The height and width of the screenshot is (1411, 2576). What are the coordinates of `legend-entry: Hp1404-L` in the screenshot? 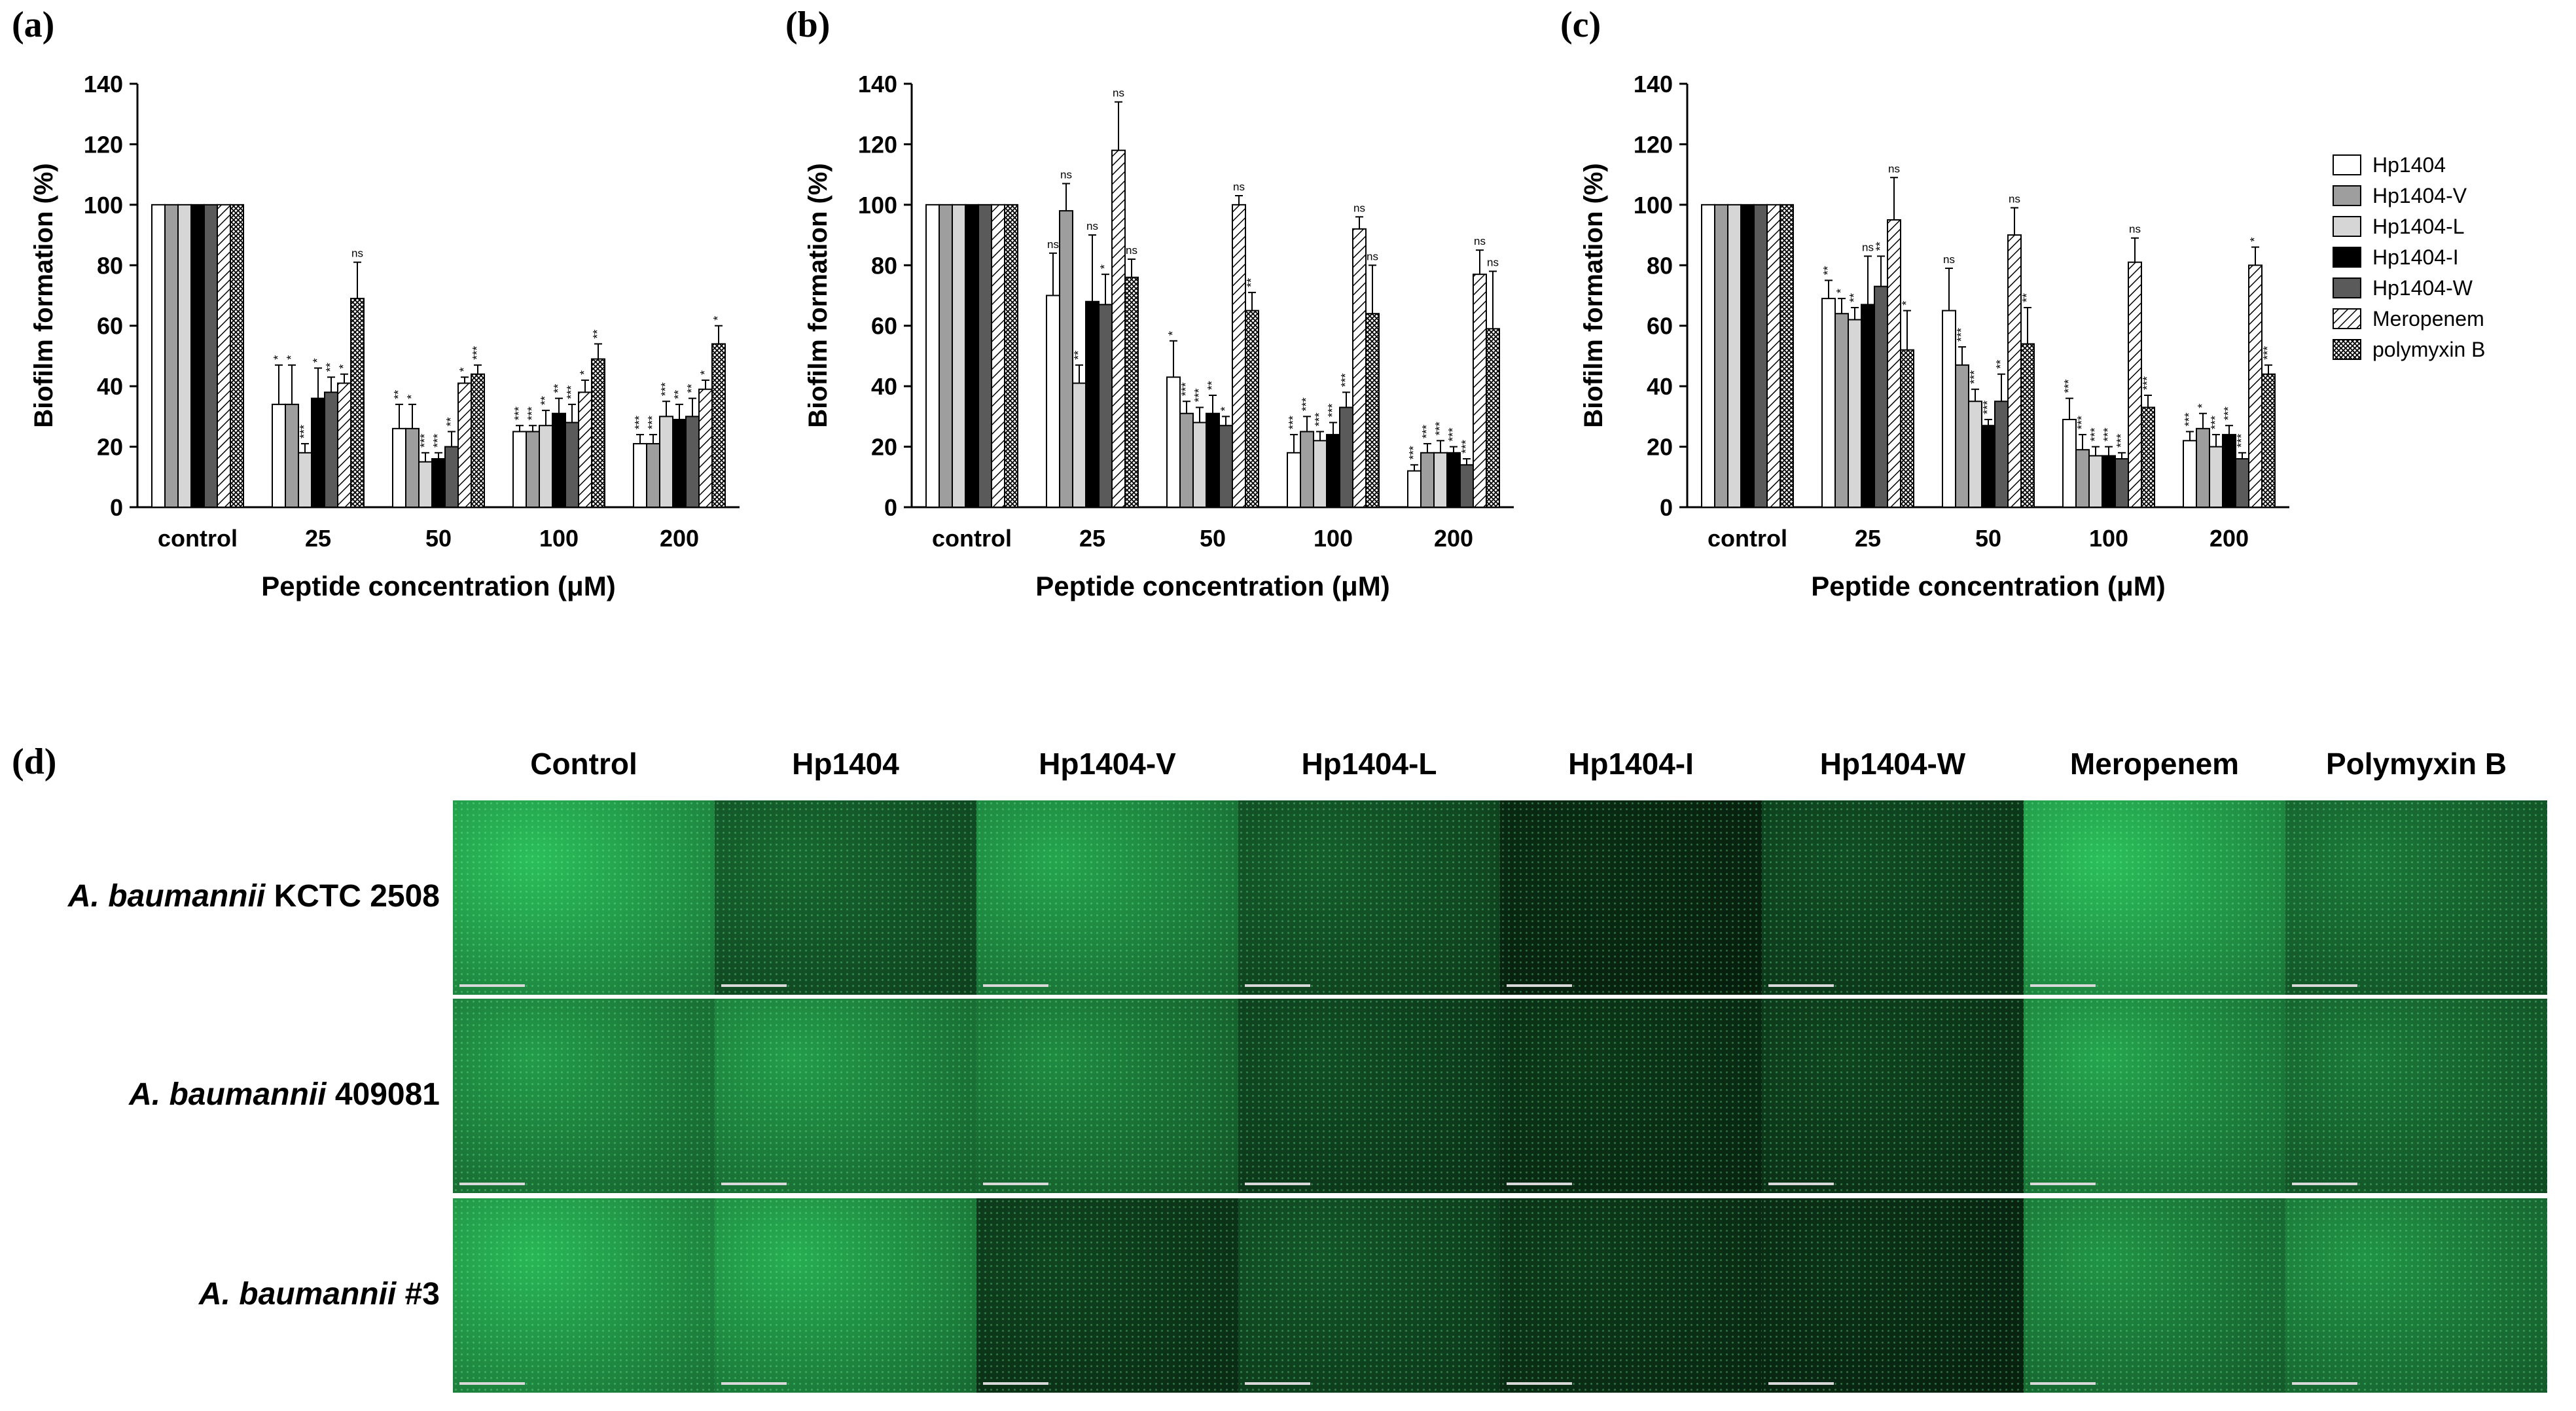 It's located at (2418, 227).